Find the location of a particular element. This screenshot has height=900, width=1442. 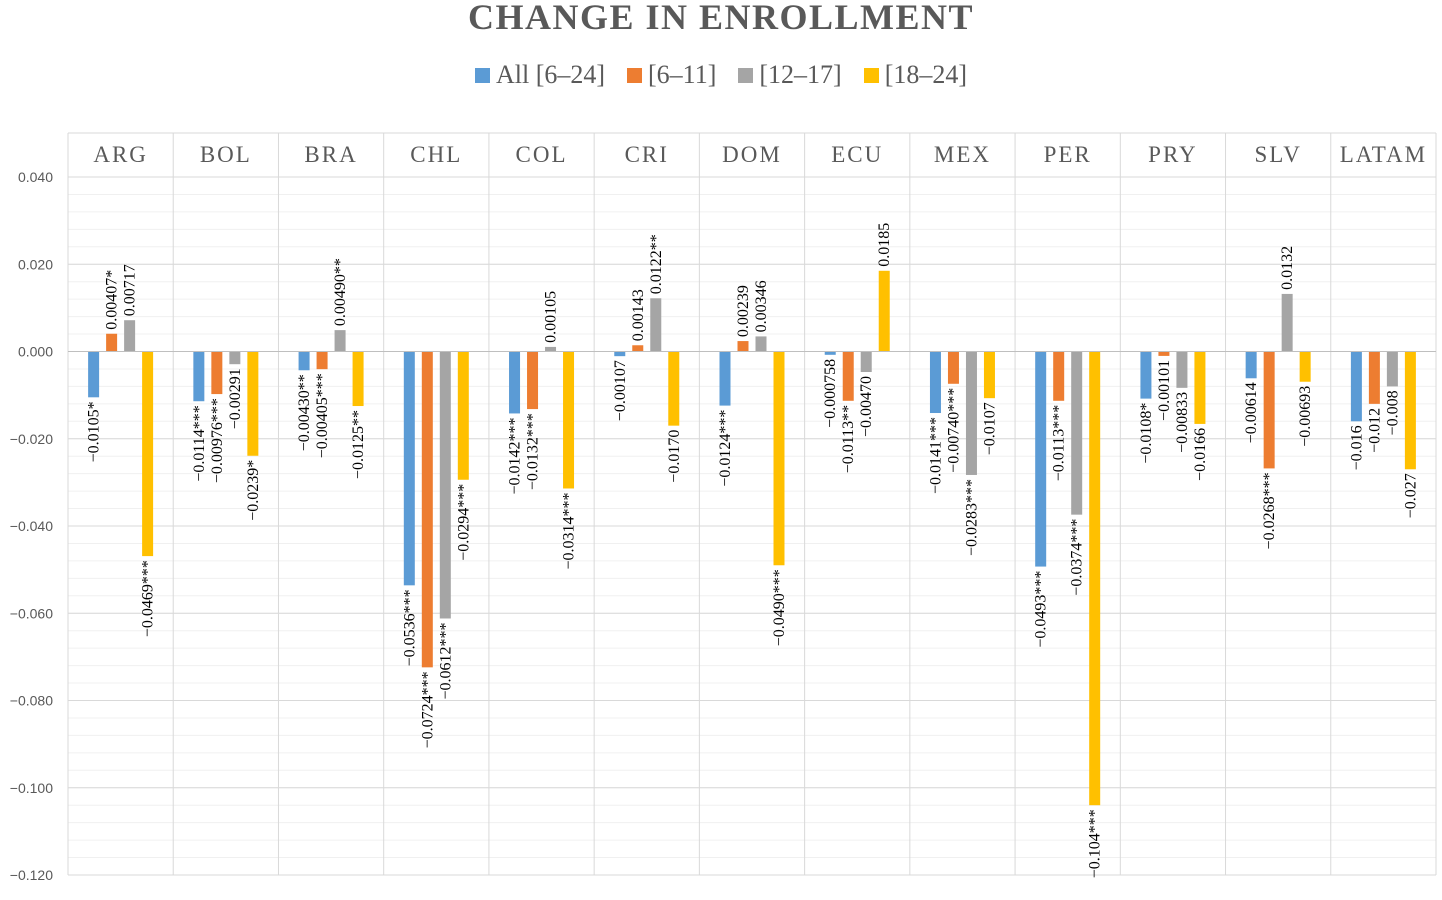

data-label: −0.0493*** is located at coordinates (1041, 609).